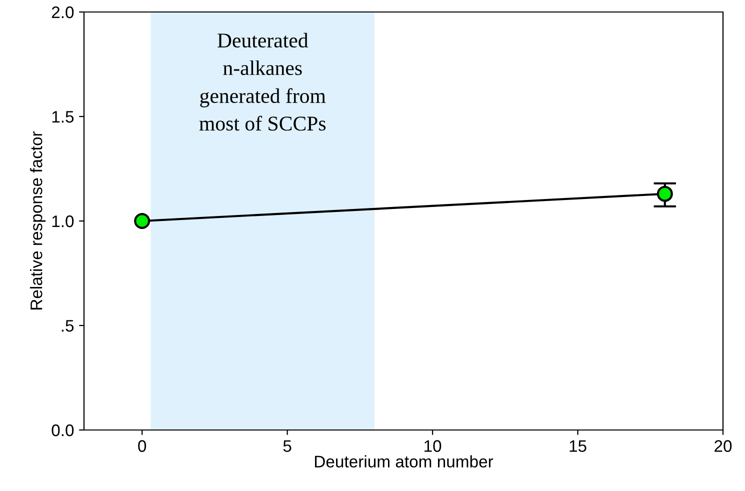 This screenshot has height=491, width=745. What do you see at coordinates (433, 446) in the screenshot?
I see `x-tick-label: 10` at bounding box center [433, 446].